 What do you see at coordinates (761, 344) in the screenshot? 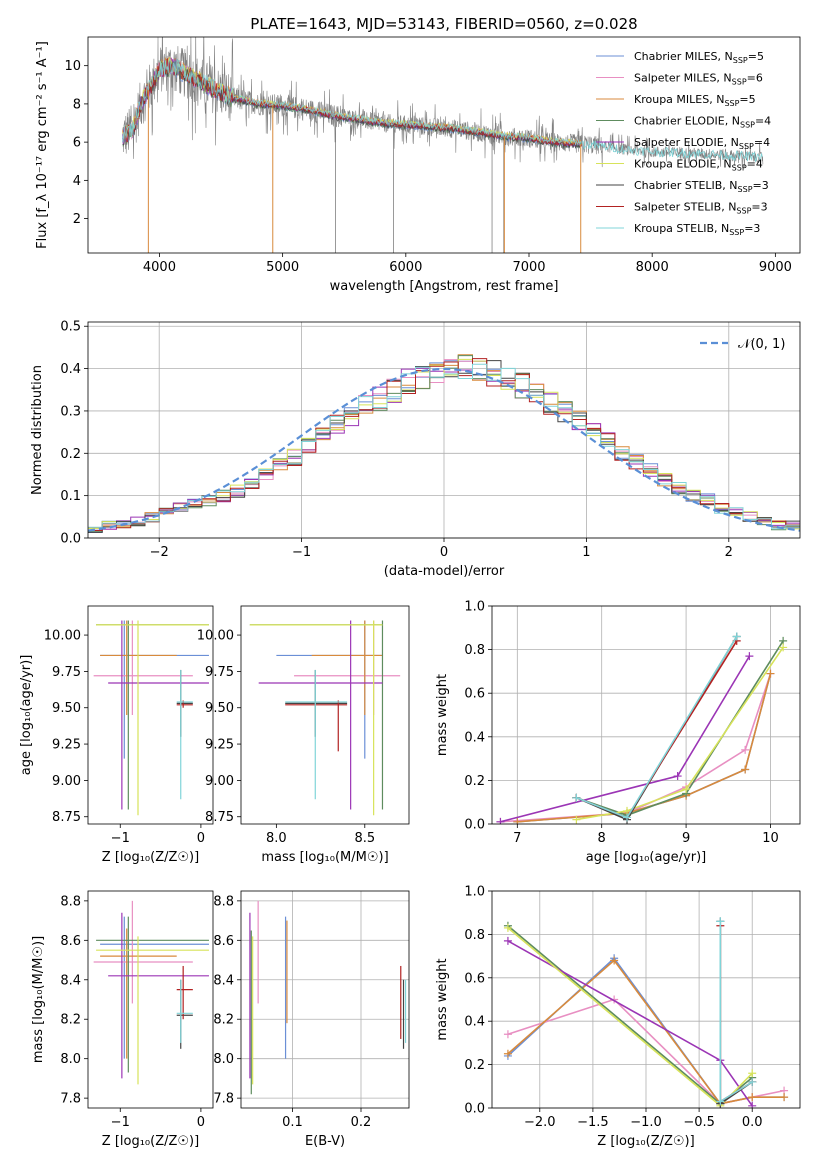
I see `normal-legend-label: 𝒩(0, 1)` at bounding box center [761, 344].